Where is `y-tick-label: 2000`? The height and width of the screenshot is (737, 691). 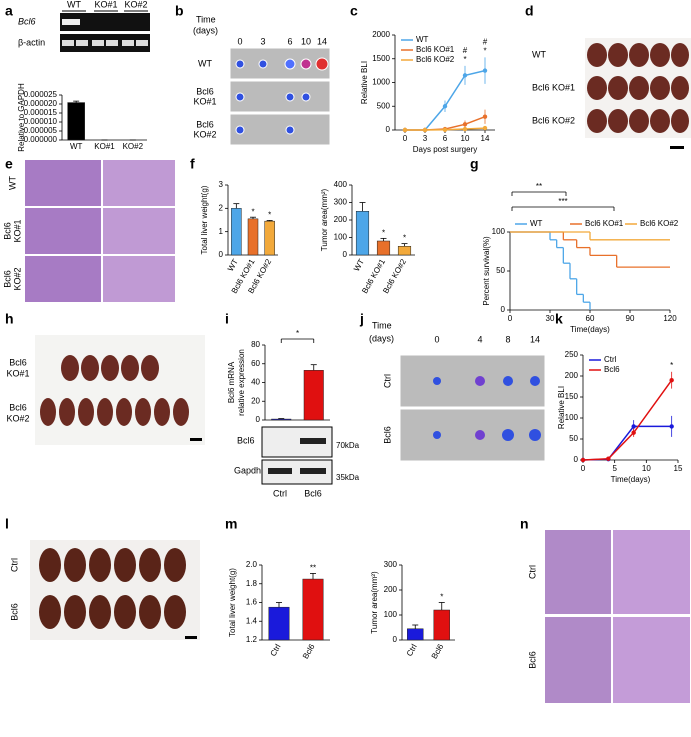 y-tick-label: 2000 is located at coordinates (381, 34).